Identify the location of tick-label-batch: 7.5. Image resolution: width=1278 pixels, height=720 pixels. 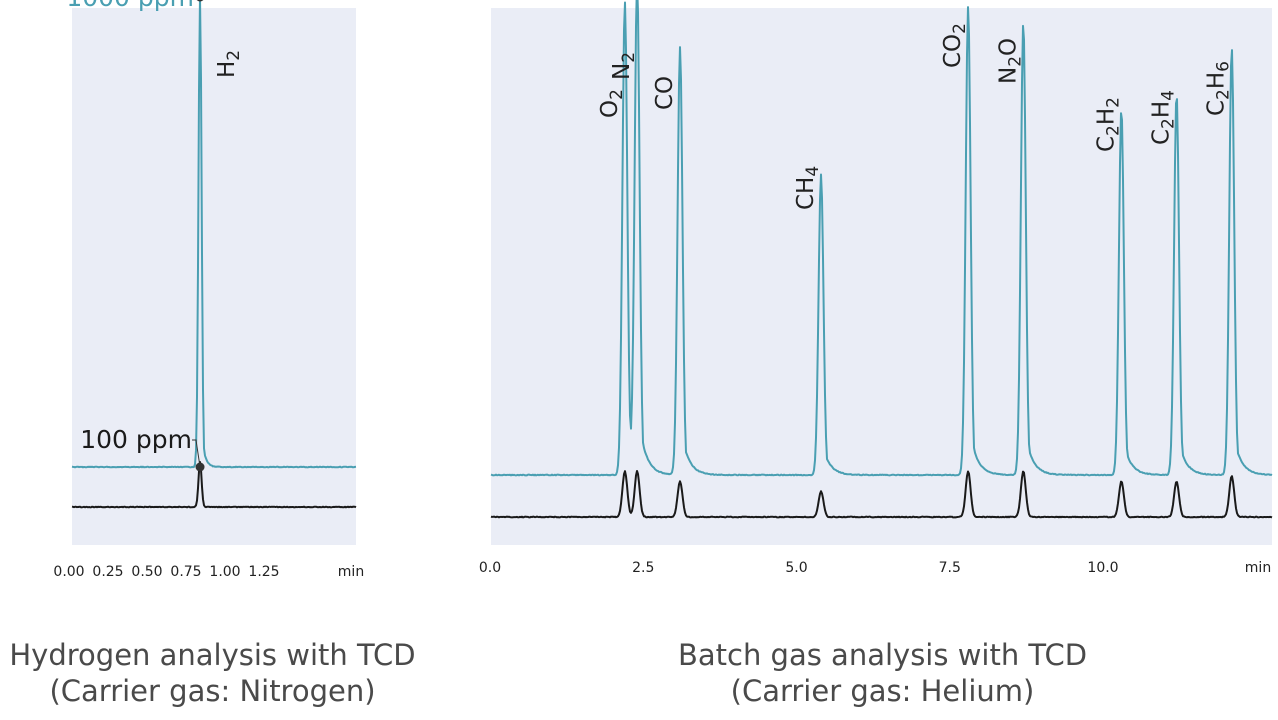
(950, 568).